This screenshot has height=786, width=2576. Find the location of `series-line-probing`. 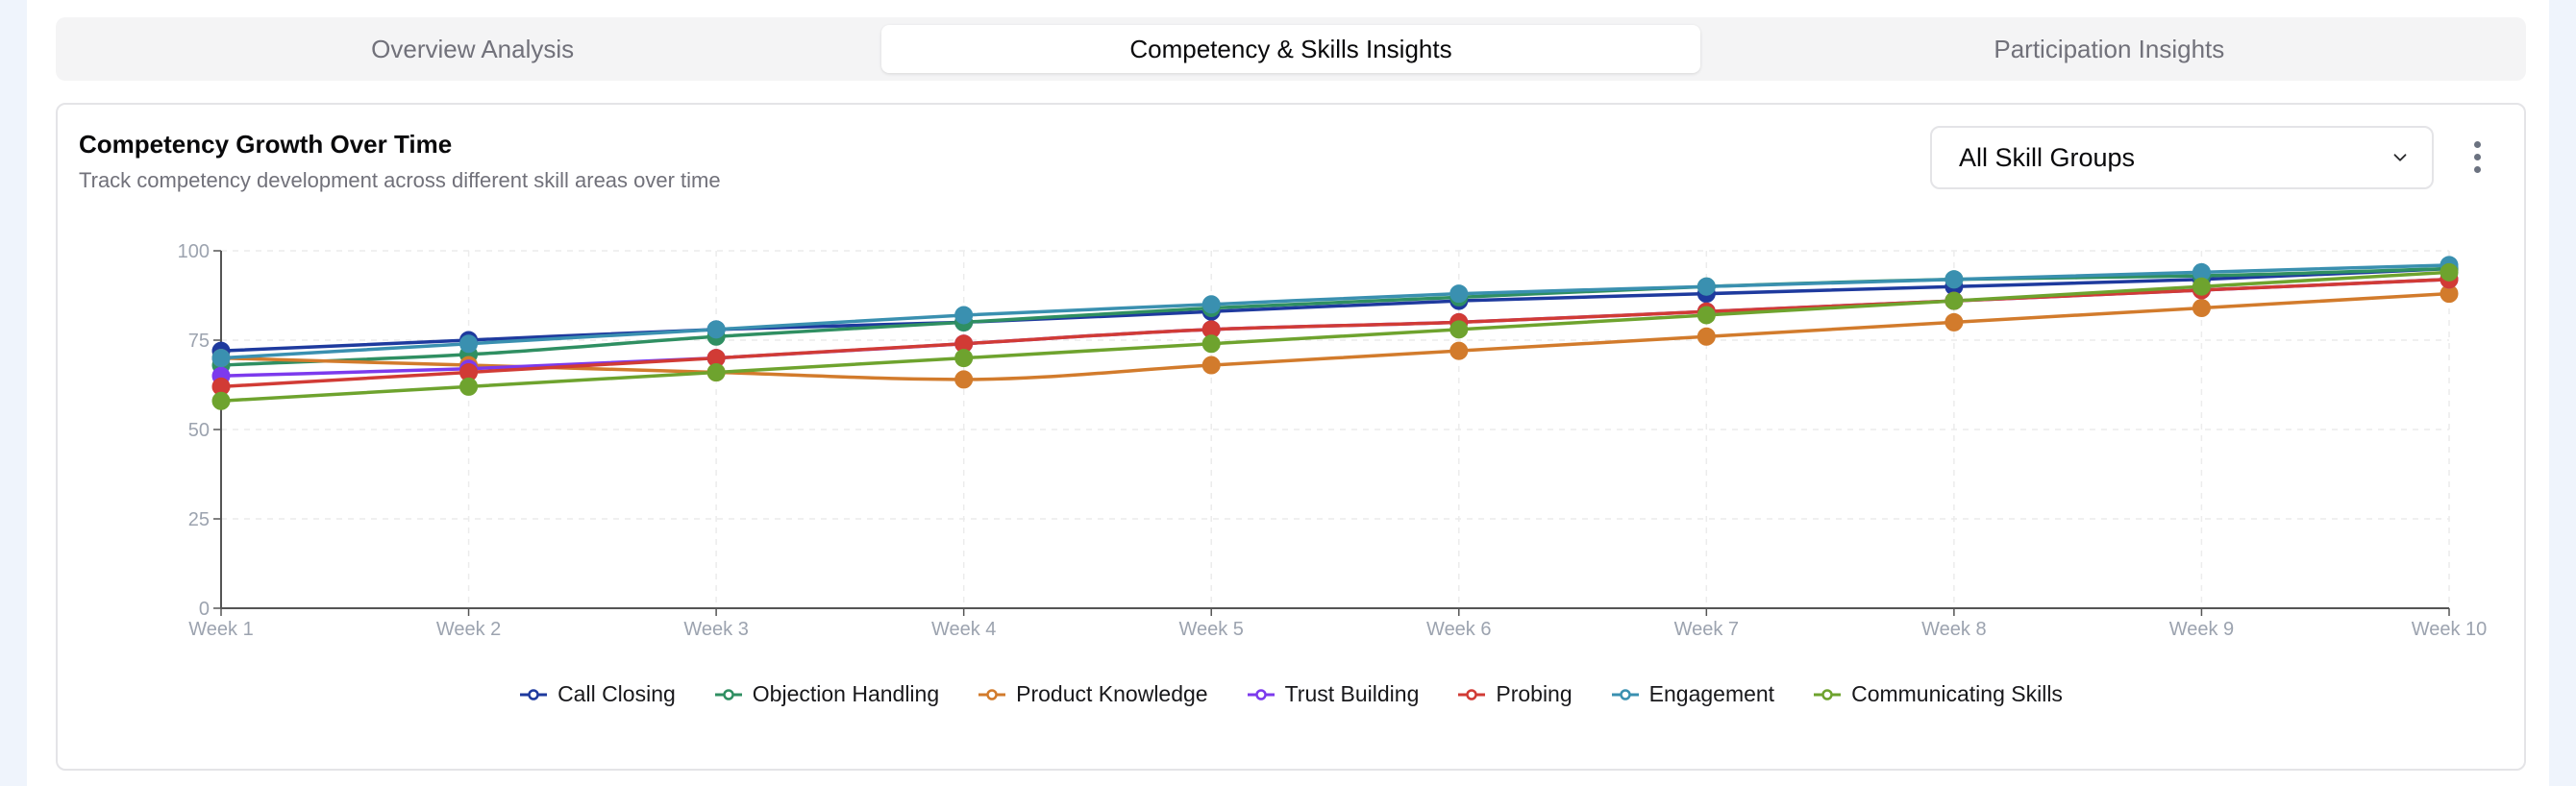

series-line-probing is located at coordinates (1335, 333).